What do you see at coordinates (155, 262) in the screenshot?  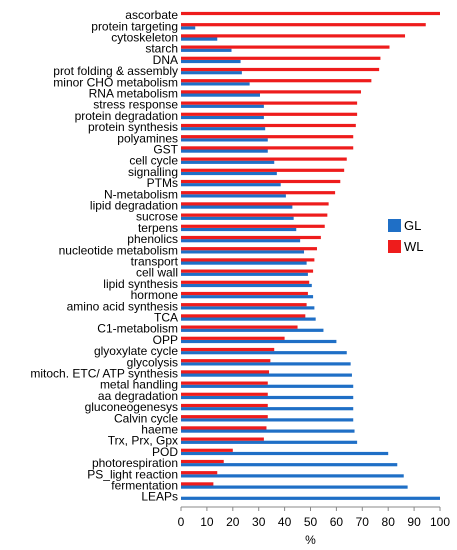 I see `category-label: transport` at bounding box center [155, 262].